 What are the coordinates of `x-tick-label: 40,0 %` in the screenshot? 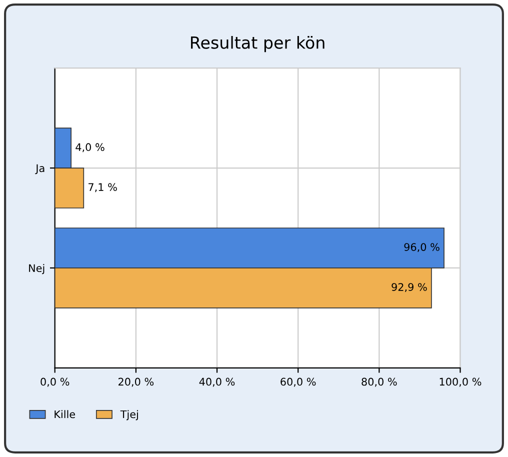 It's located at (217, 382).